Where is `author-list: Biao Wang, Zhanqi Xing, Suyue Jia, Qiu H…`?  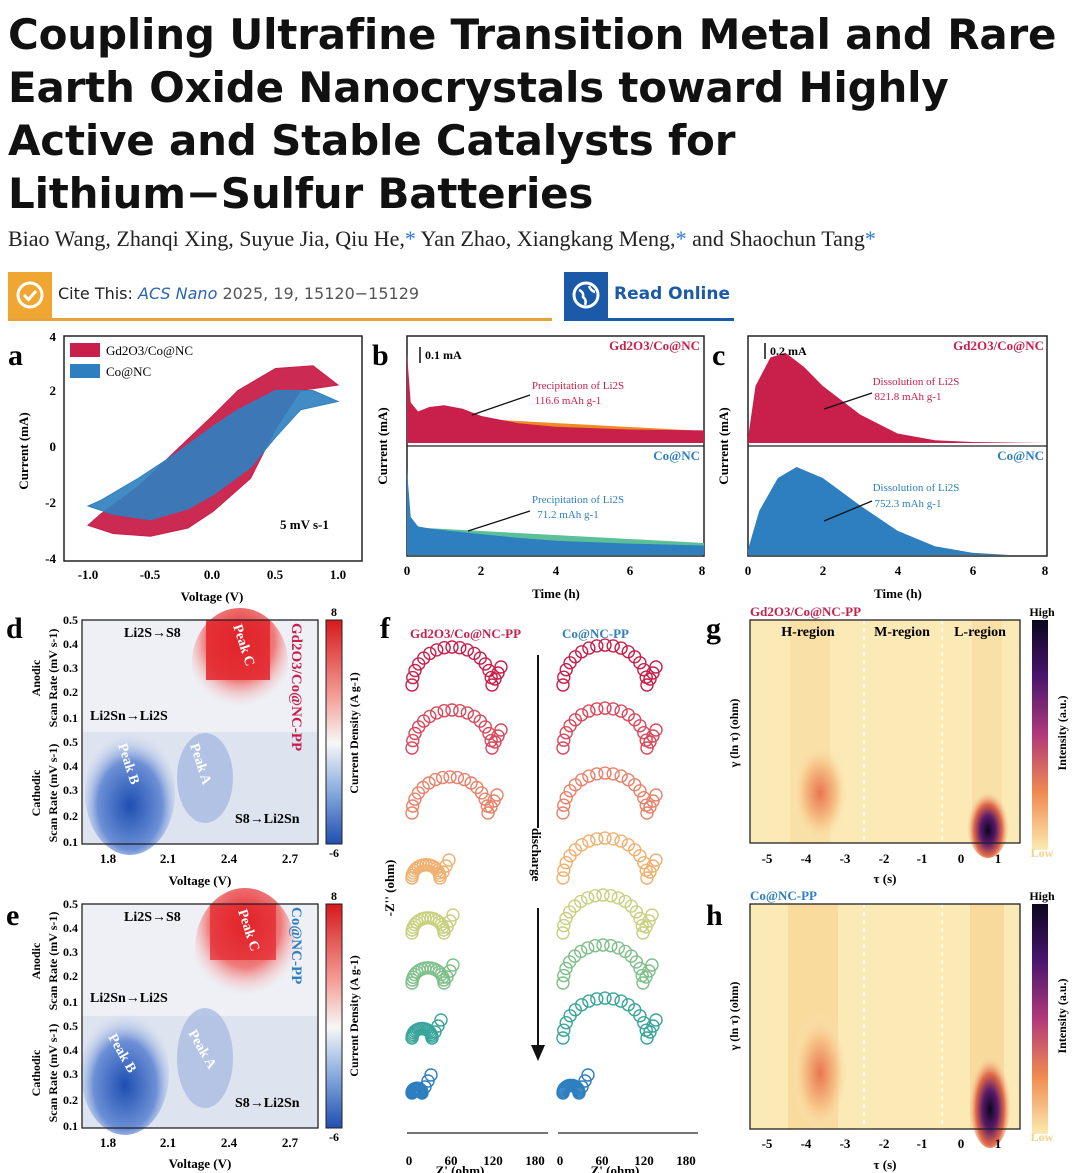 author-list: Biao Wang, Zhanqi Xing, Suyue Jia, Qiu H… is located at coordinates (442, 238).